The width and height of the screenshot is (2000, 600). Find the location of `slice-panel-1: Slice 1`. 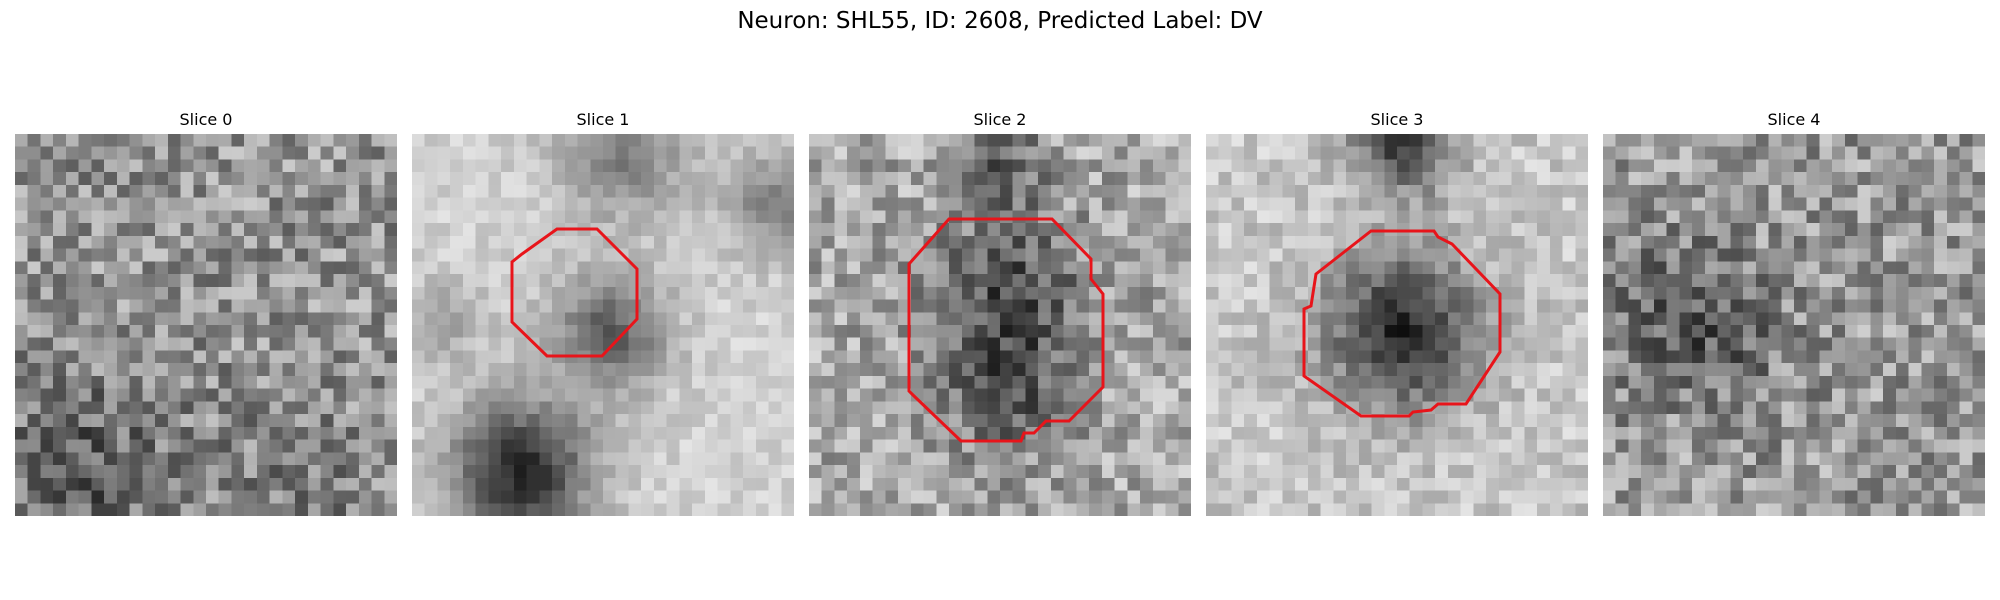

slice-panel-1: Slice 1 is located at coordinates (603, 312).